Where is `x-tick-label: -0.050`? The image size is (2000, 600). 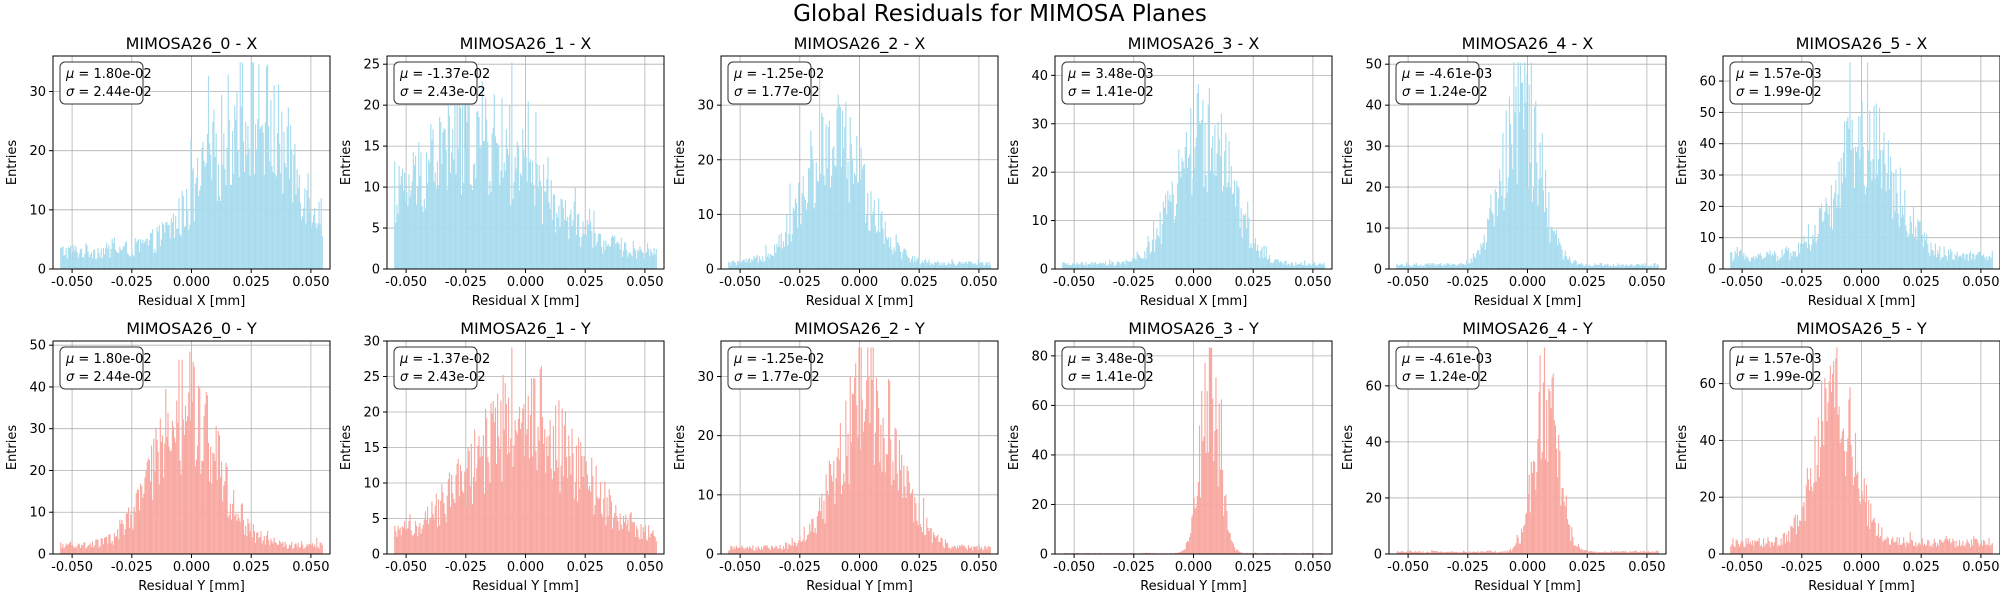
x-tick-label: -0.050 is located at coordinates (1408, 567).